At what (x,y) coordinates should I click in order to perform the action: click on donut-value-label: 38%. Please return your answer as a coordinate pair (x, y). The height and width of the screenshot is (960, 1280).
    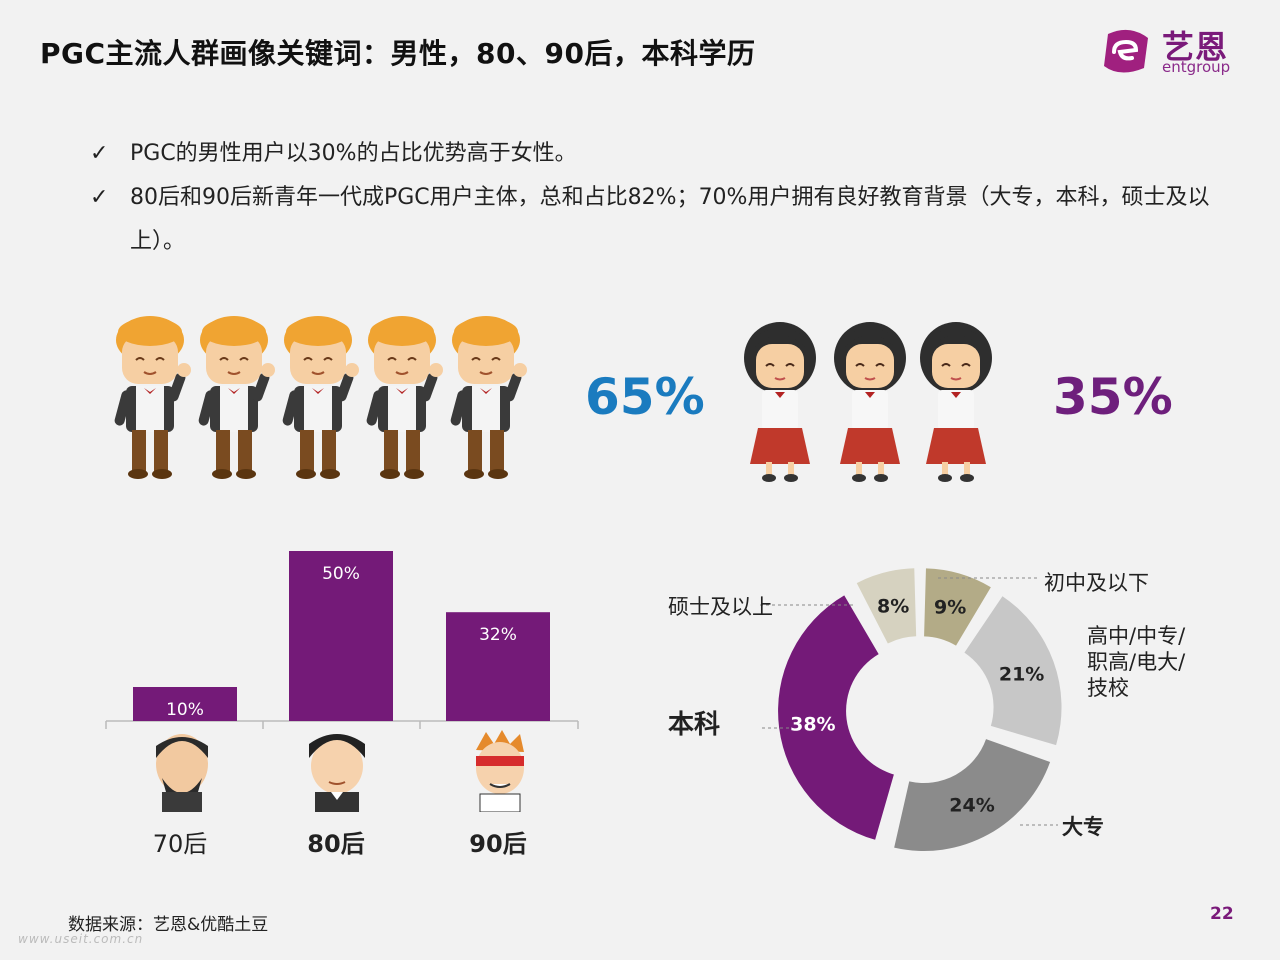
    Looking at the image, I should click on (812, 725).